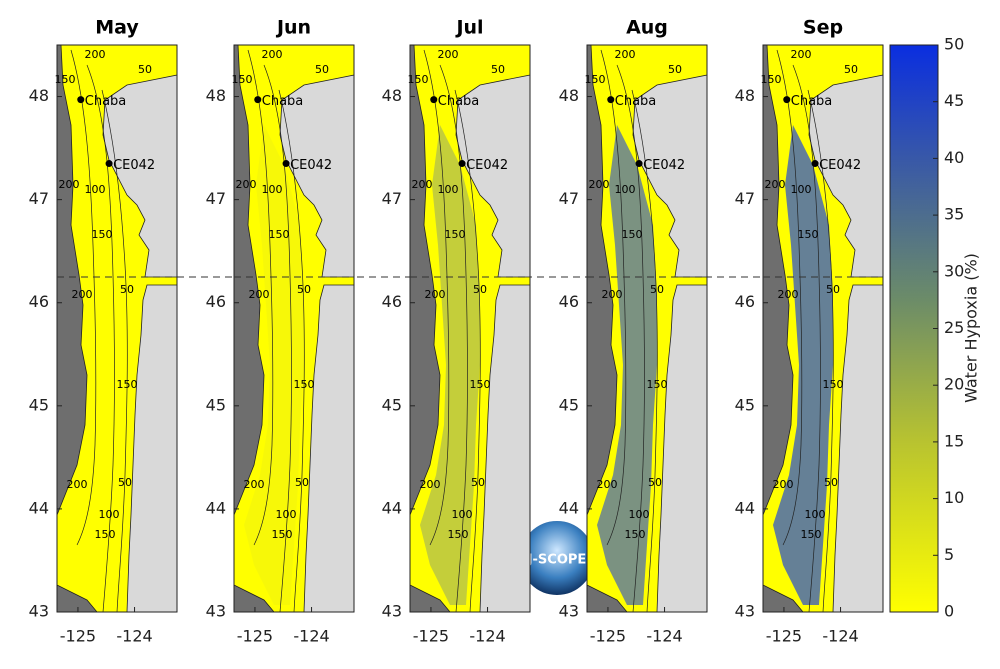  I want to click on panel-title: Jul, so click(468, 28).